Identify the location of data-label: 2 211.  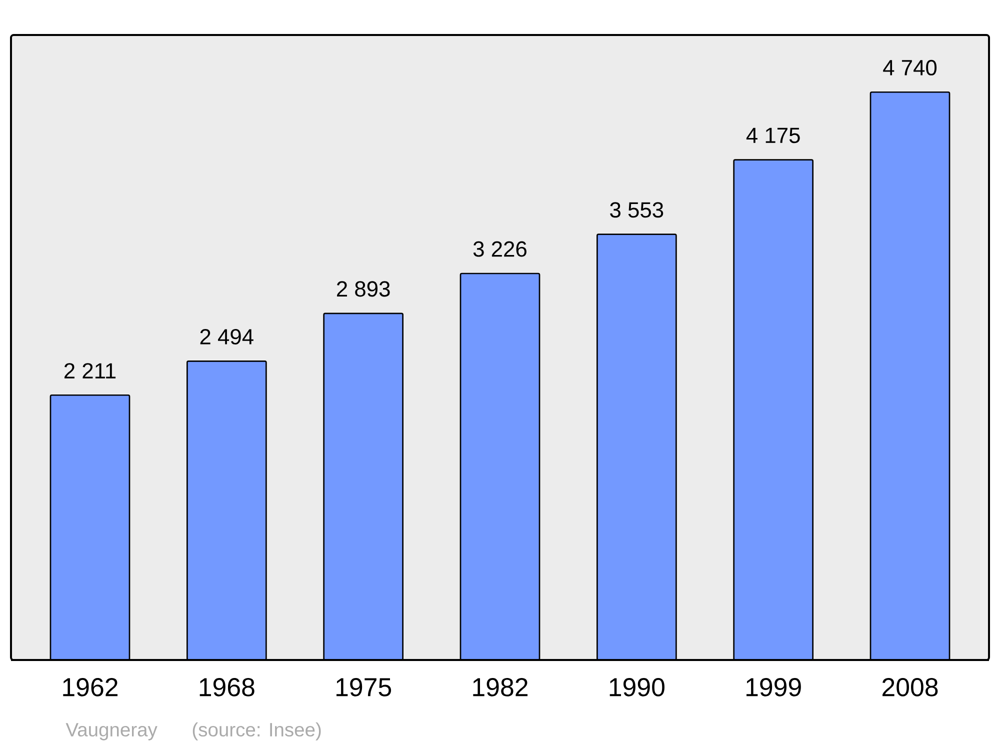
(90, 370).